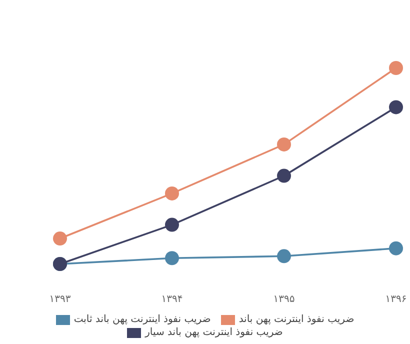 The width and height of the screenshot is (410, 344). I want to click on x-tick-label: ۱۳۹۶, so click(396, 299).